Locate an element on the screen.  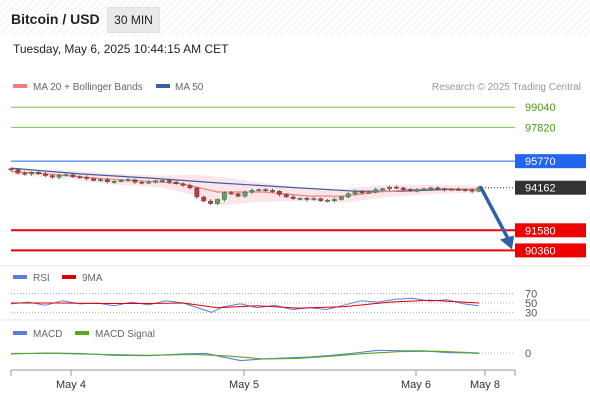
timeframe-button: 30 MIN is located at coordinates (133, 20).